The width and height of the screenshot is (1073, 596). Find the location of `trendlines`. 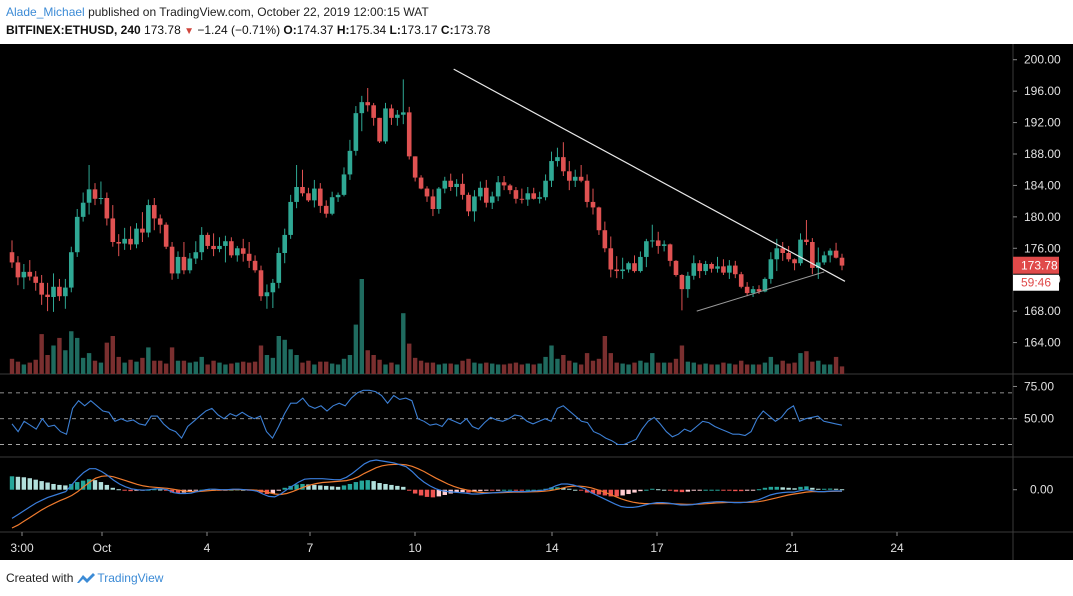

trendlines is located at coordinates (649, 190).